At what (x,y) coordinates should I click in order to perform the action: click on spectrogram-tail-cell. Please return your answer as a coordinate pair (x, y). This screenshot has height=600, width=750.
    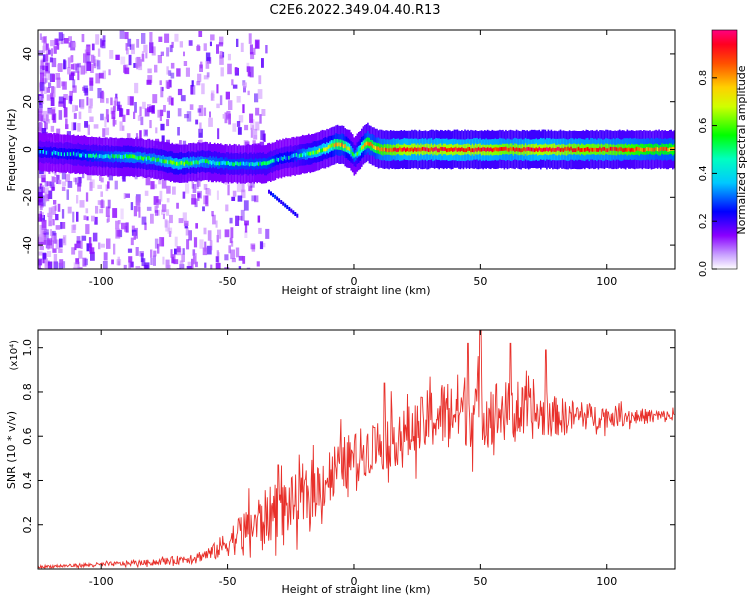
    Looking at the image, I should click on (283, 203).